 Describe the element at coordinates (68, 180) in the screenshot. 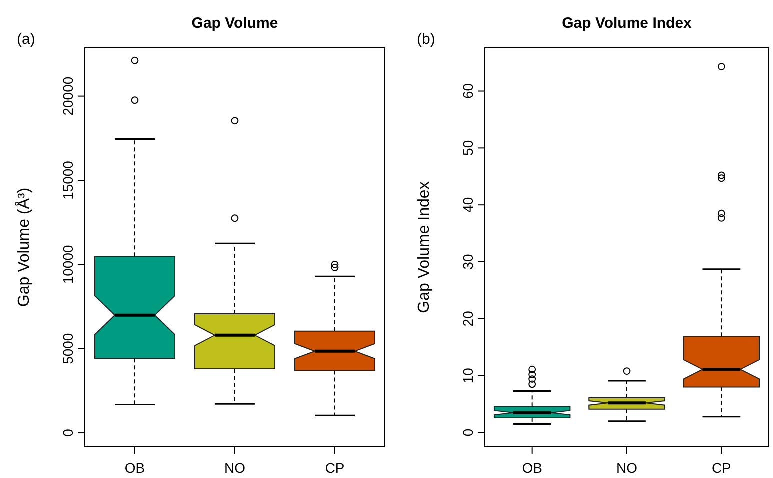

I see `y-tick-label: 15000` at that location.